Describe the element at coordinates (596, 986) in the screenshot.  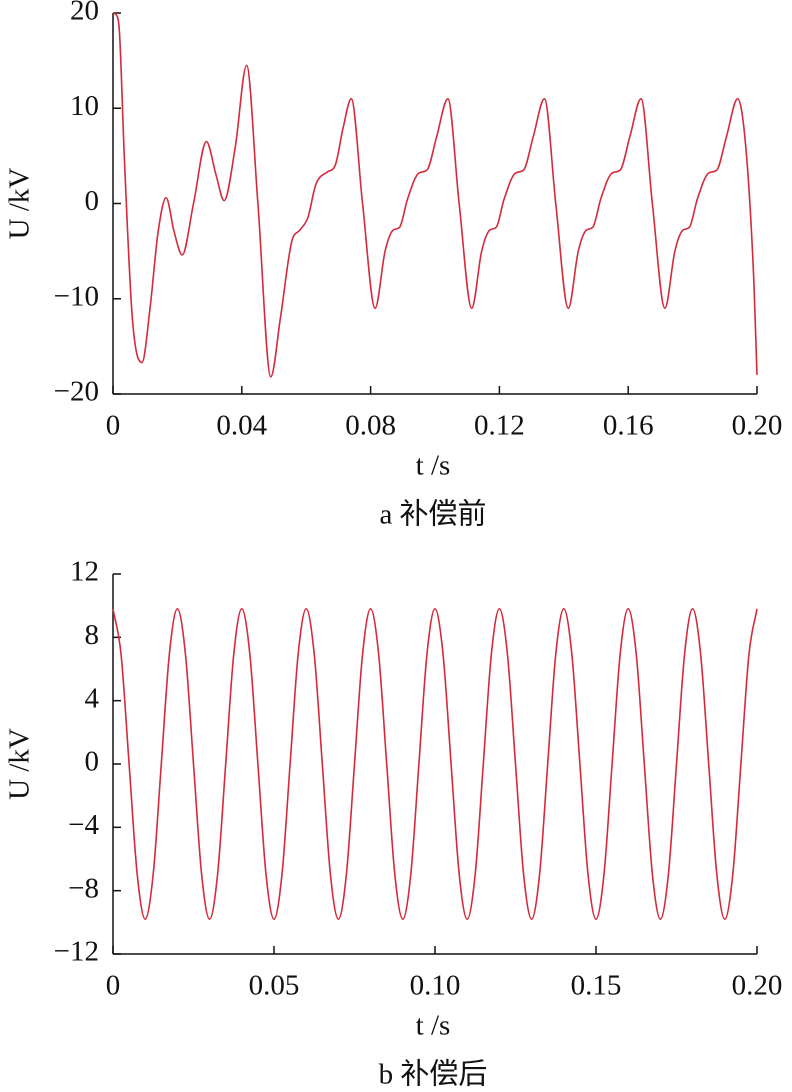
I see `x-tick-label: 0.15` at that location.